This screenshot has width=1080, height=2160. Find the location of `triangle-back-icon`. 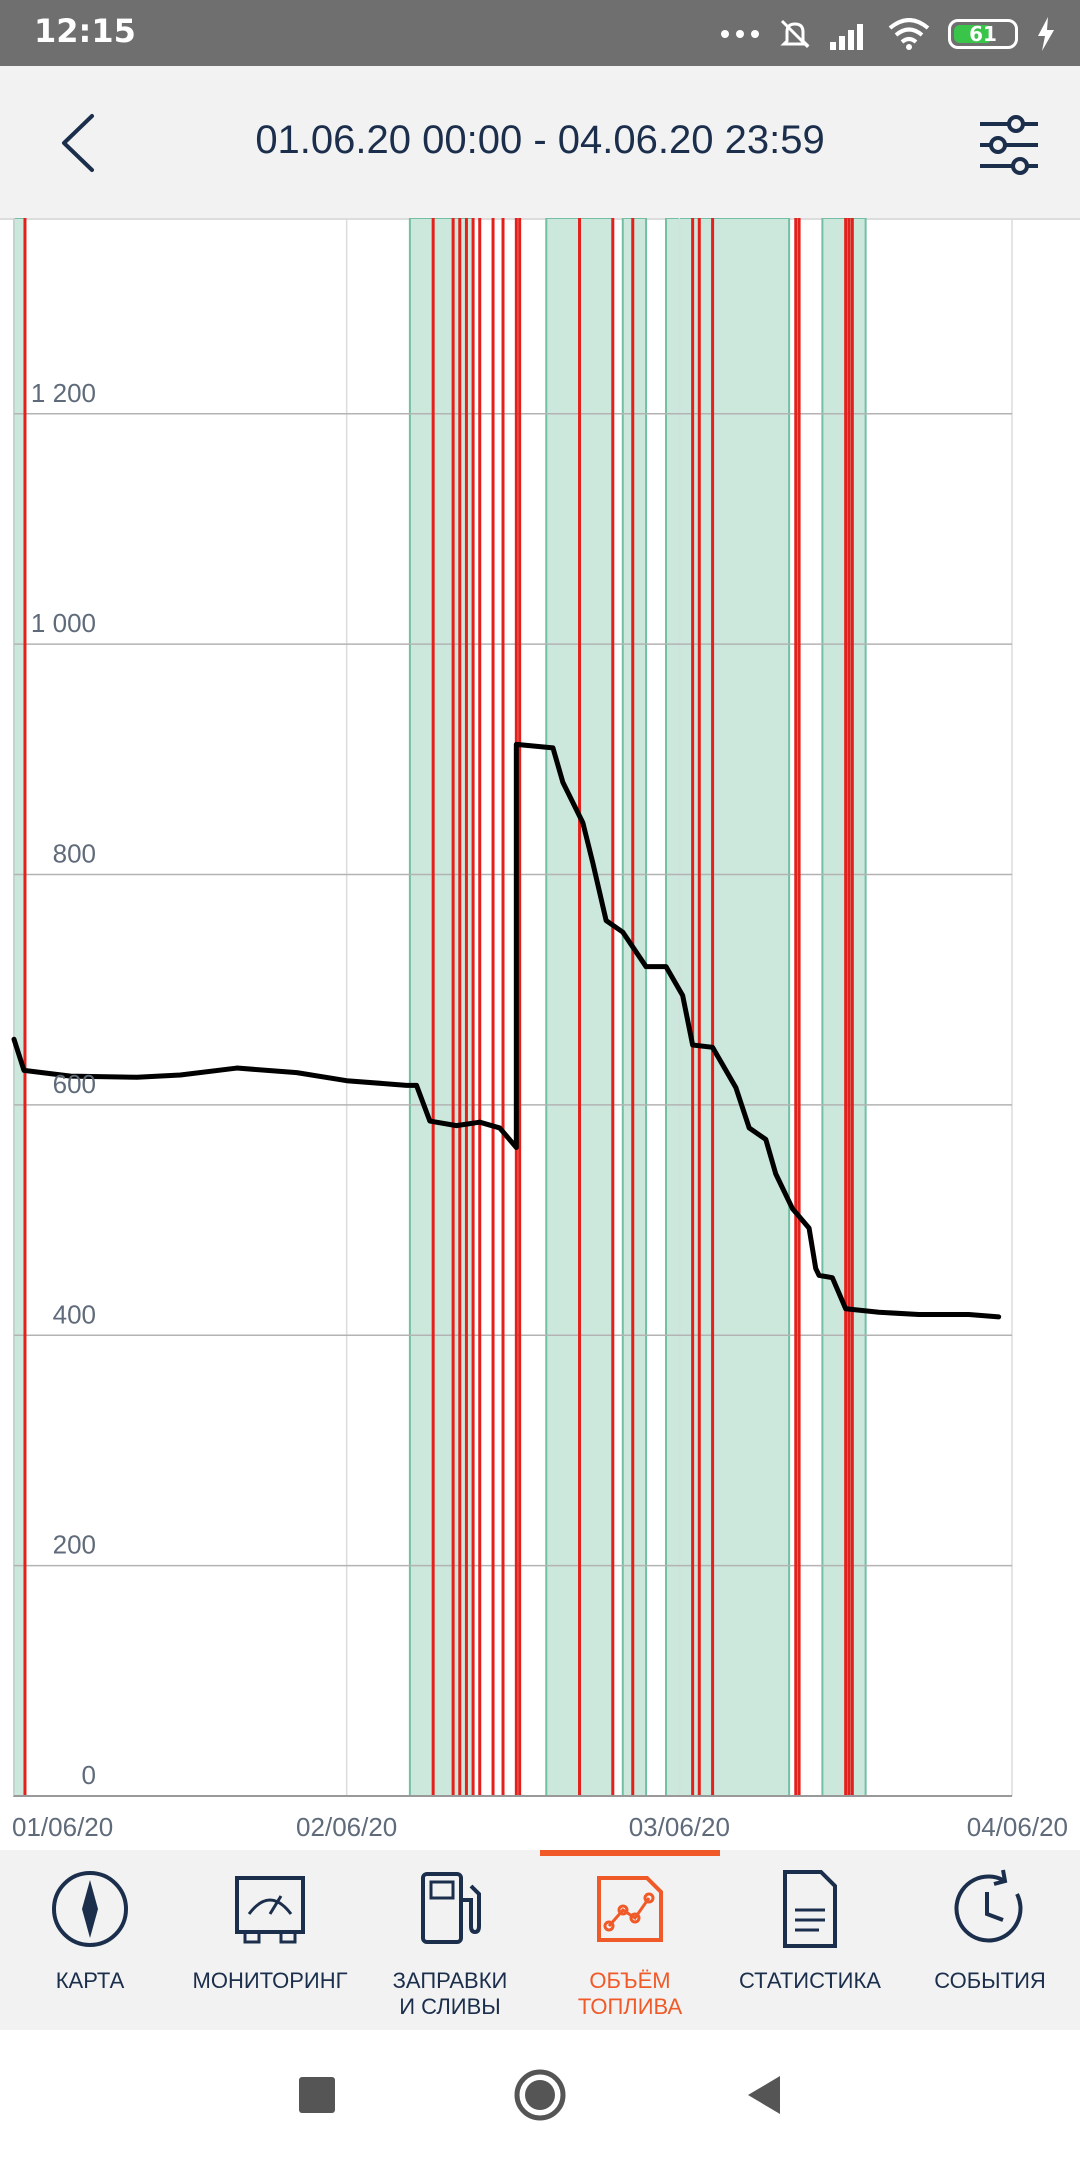

triangle-back-icon is located at coordinates (764, 2095).